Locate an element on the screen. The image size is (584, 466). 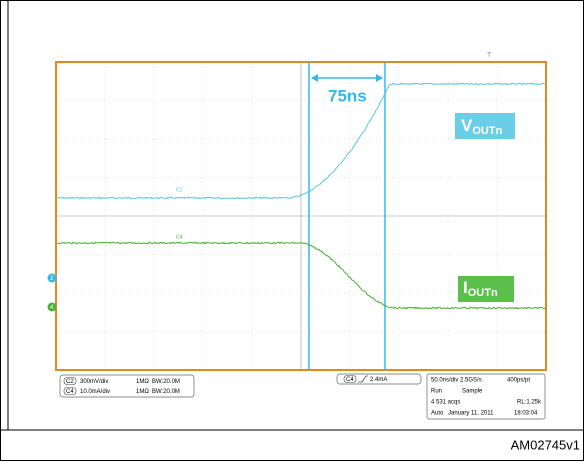
cursor-delta: 75ns is located at coordinates (347, 95).